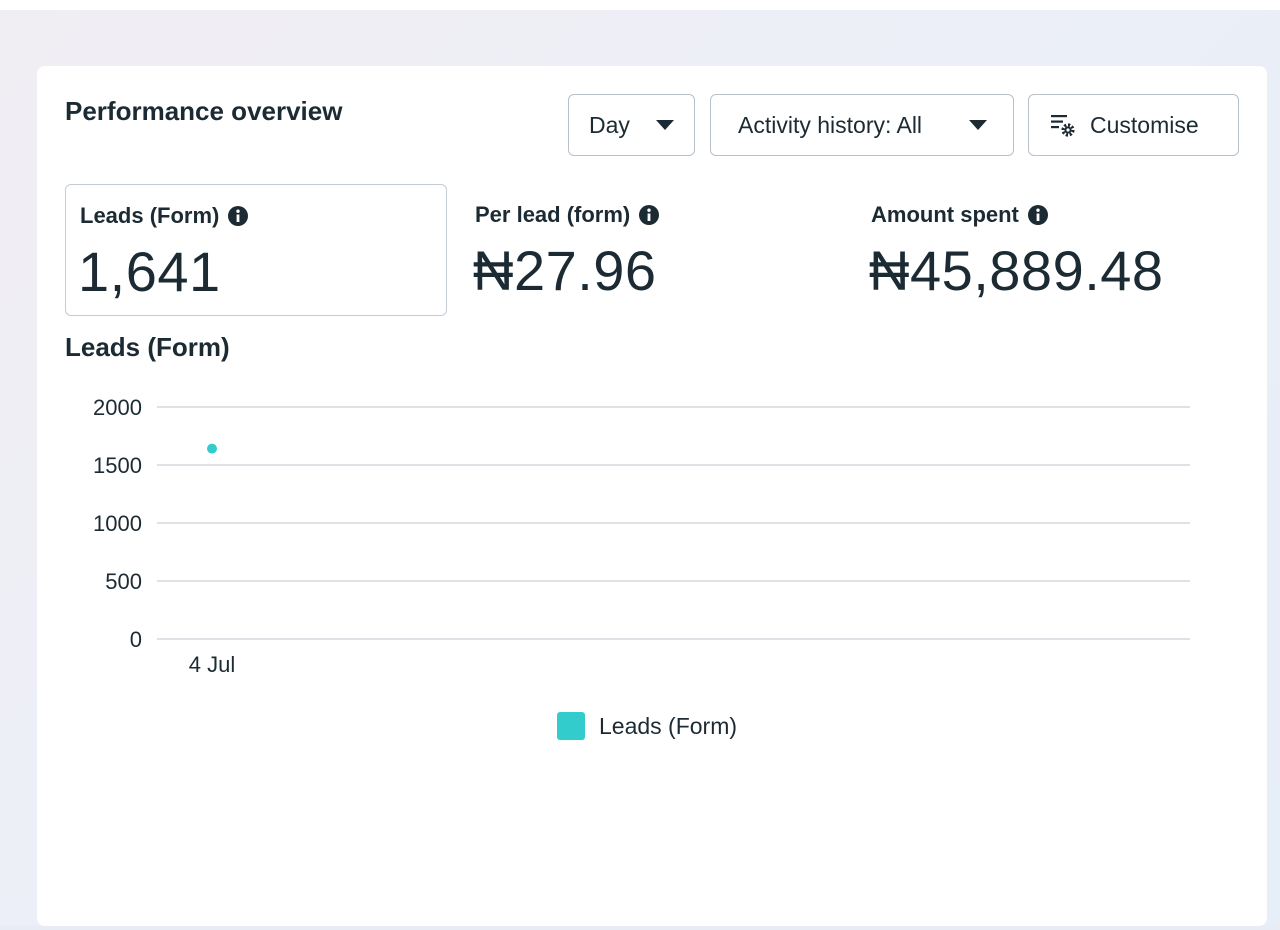 This screenshot has height=930, width=1280. I want to click on y-tick-label: 1500, so click(117, 465).